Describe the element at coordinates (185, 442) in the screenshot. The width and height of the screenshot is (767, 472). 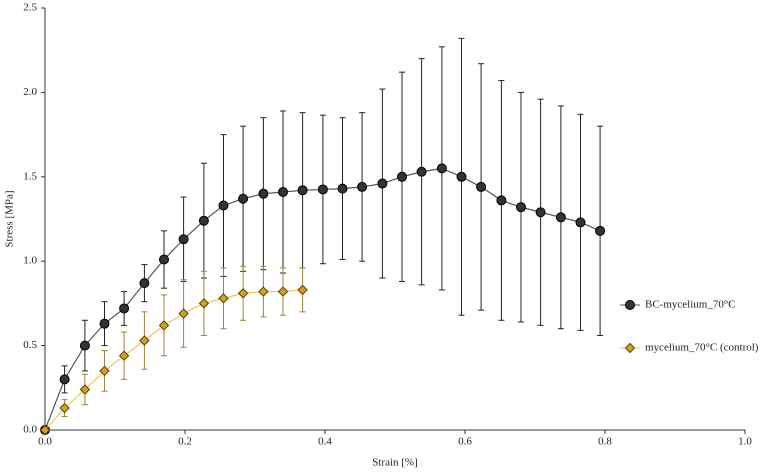
I see `x-tick-label: 0.2` at that location.